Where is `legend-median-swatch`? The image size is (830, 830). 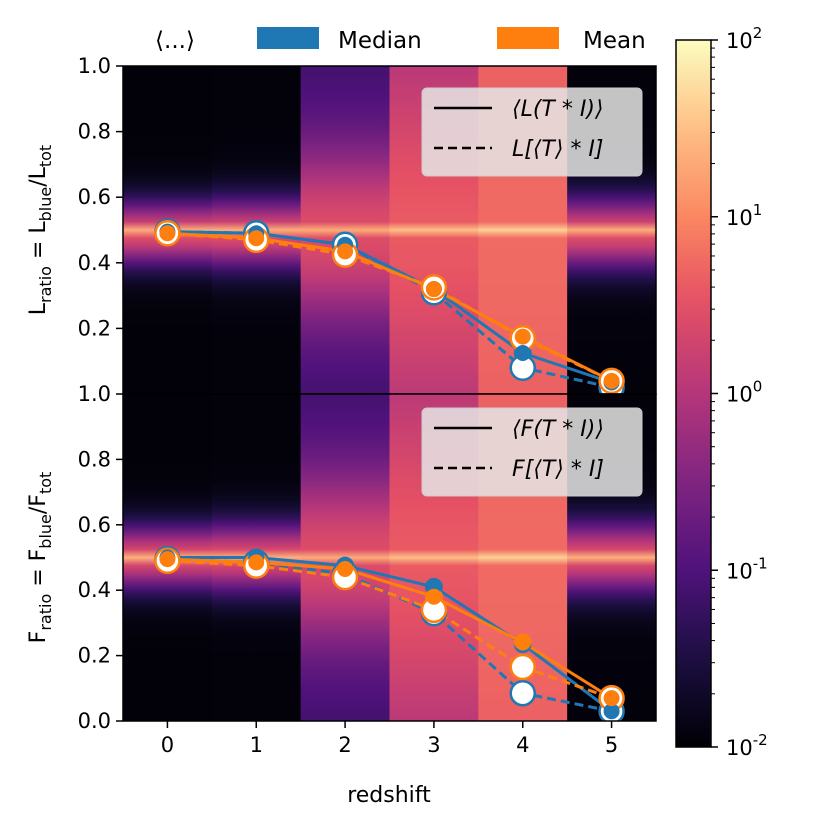 legend-median-swatch is located at coordinates (288, 38).